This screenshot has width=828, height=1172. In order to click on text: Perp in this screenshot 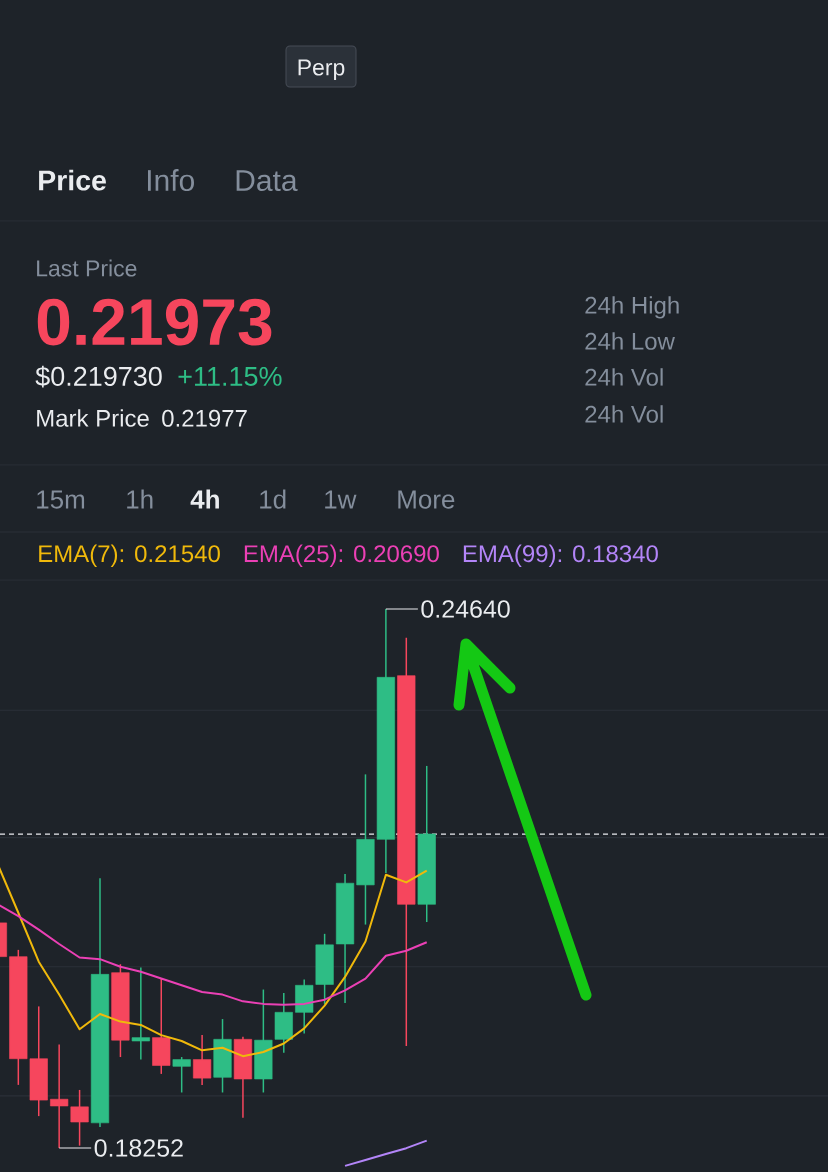, I will do `click(321, 70)`.